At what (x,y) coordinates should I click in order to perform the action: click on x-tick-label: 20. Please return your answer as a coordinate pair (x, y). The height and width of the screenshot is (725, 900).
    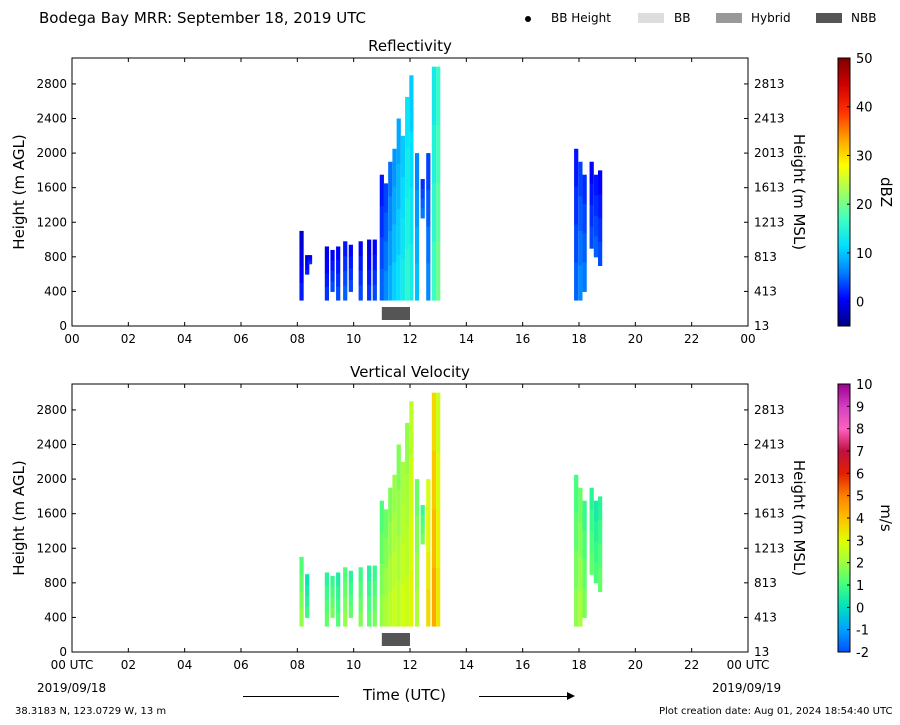
    Looking at the image, I should click on (635, 339).